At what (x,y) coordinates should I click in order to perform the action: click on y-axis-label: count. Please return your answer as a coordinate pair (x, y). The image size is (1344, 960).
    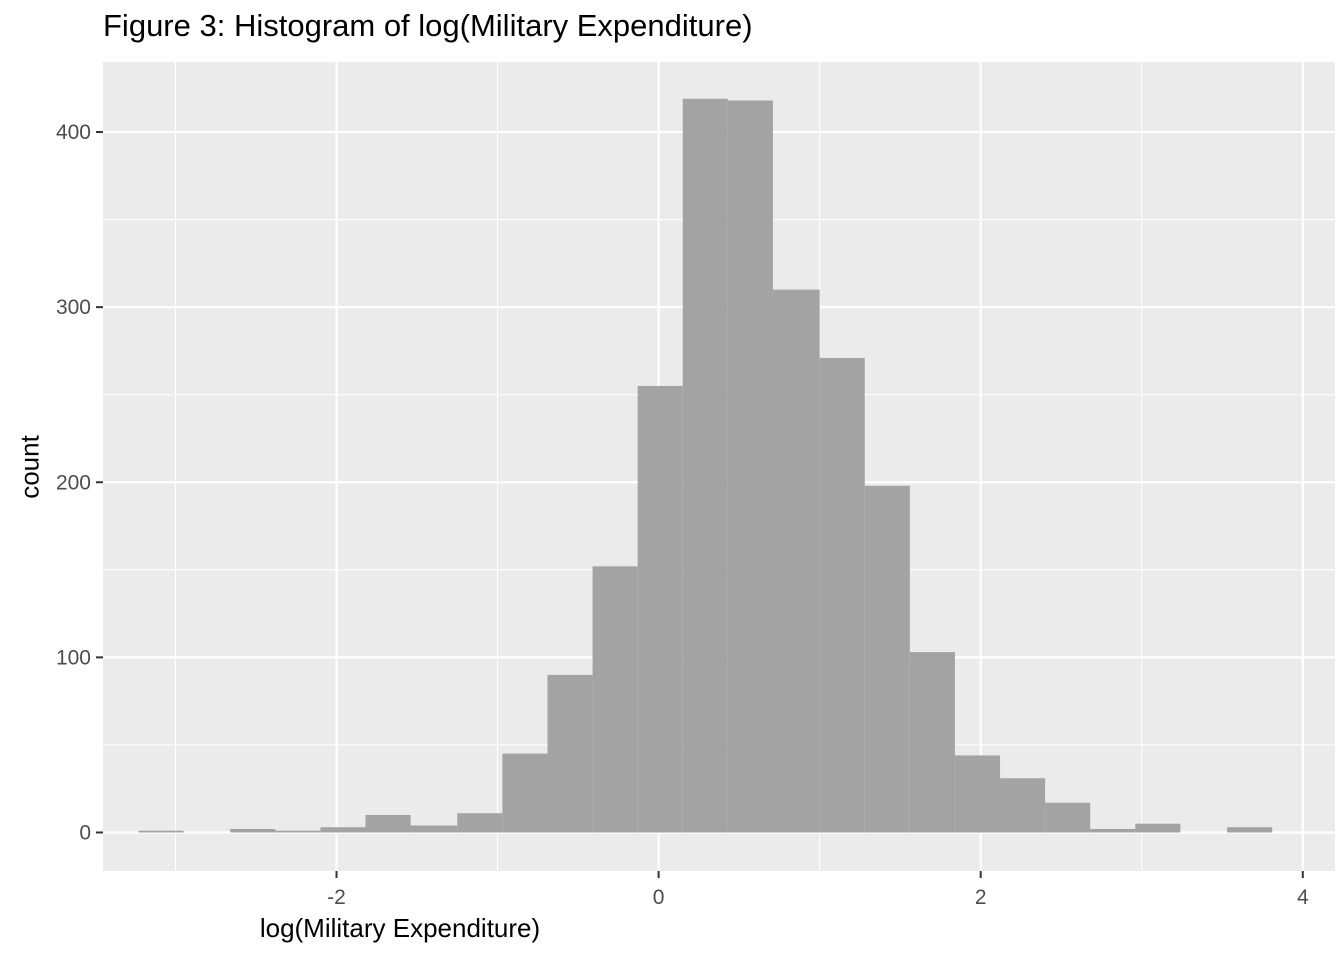
    Looking at the image, I should click on (29, 467).